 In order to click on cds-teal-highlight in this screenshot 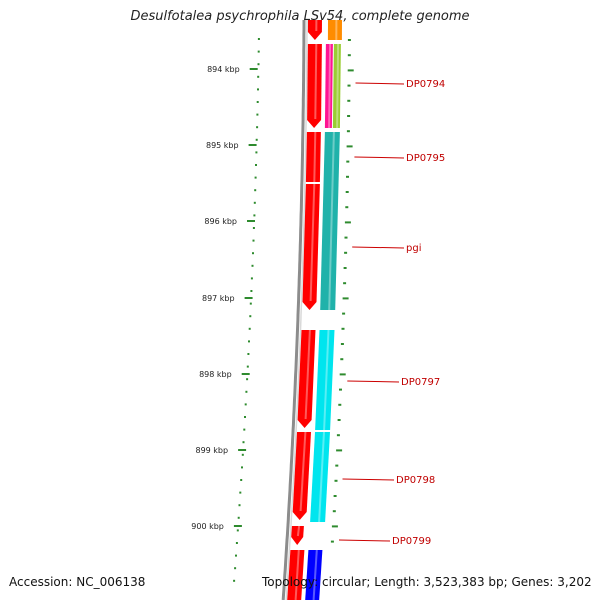, I will do `click(331, 221)`.